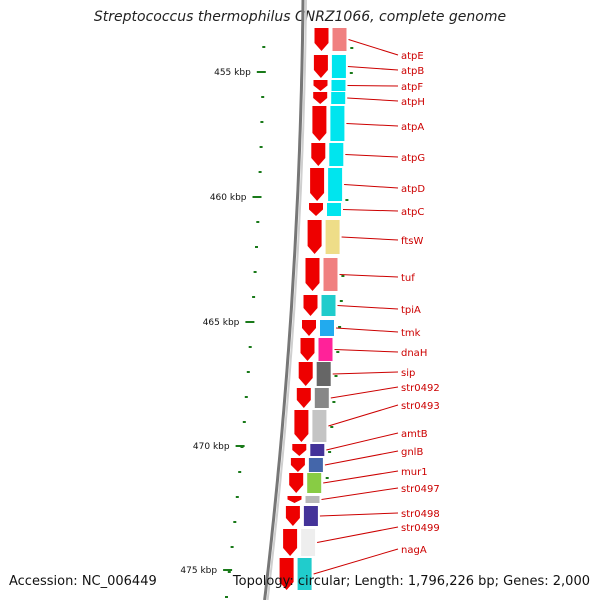 The height and width of the screenshot is (600, 600). I want to click on gene-label-atpH: atpH, so click(413, 102).